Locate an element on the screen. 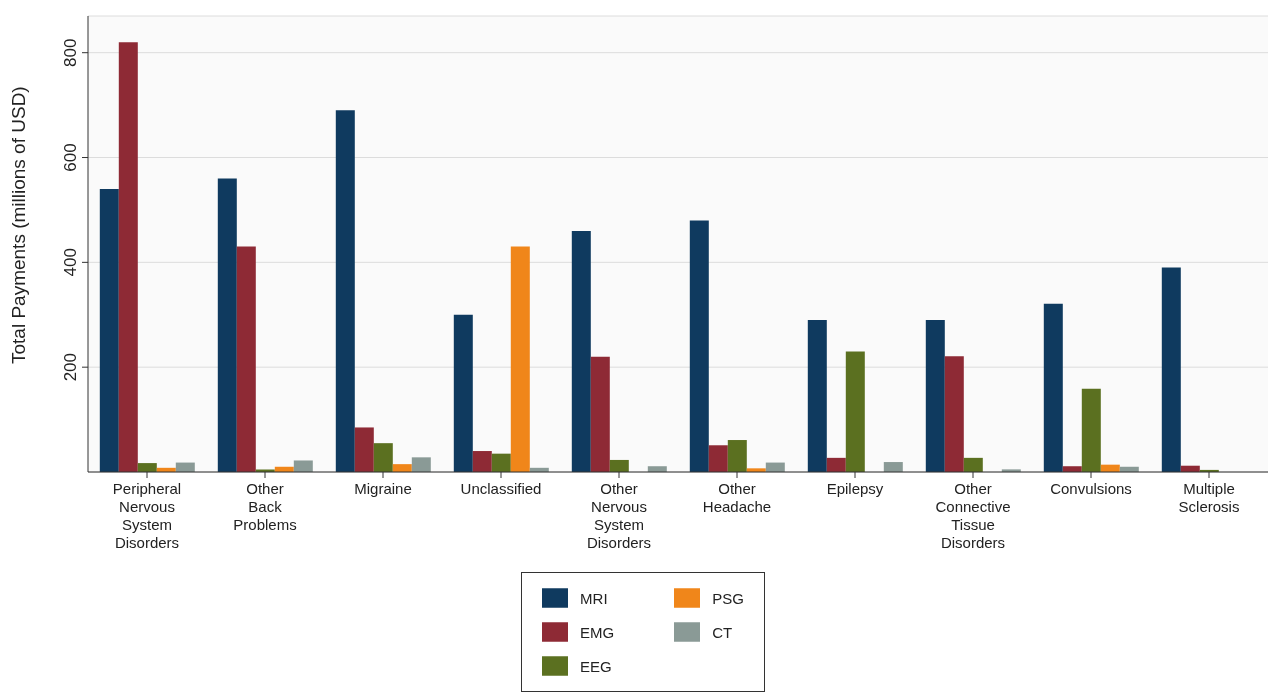 The image size is (1287, 700). y-tick-label: 600 is located at coordinates (70, 157).